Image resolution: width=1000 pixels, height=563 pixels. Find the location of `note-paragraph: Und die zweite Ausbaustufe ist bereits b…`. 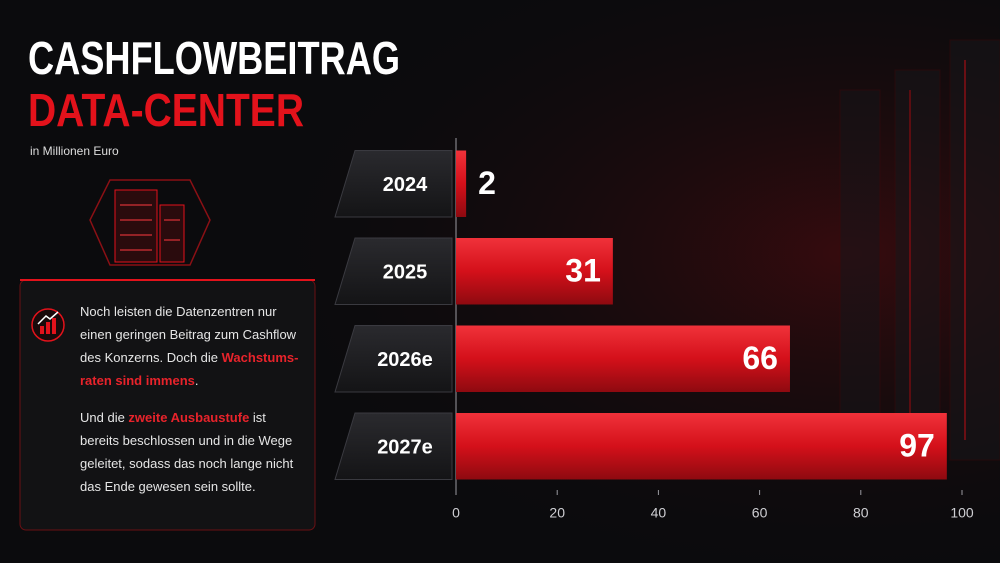

note-paragraph: Und die zweite Ausbaustufe ist bereits b… is located at coordinates (194, 452).